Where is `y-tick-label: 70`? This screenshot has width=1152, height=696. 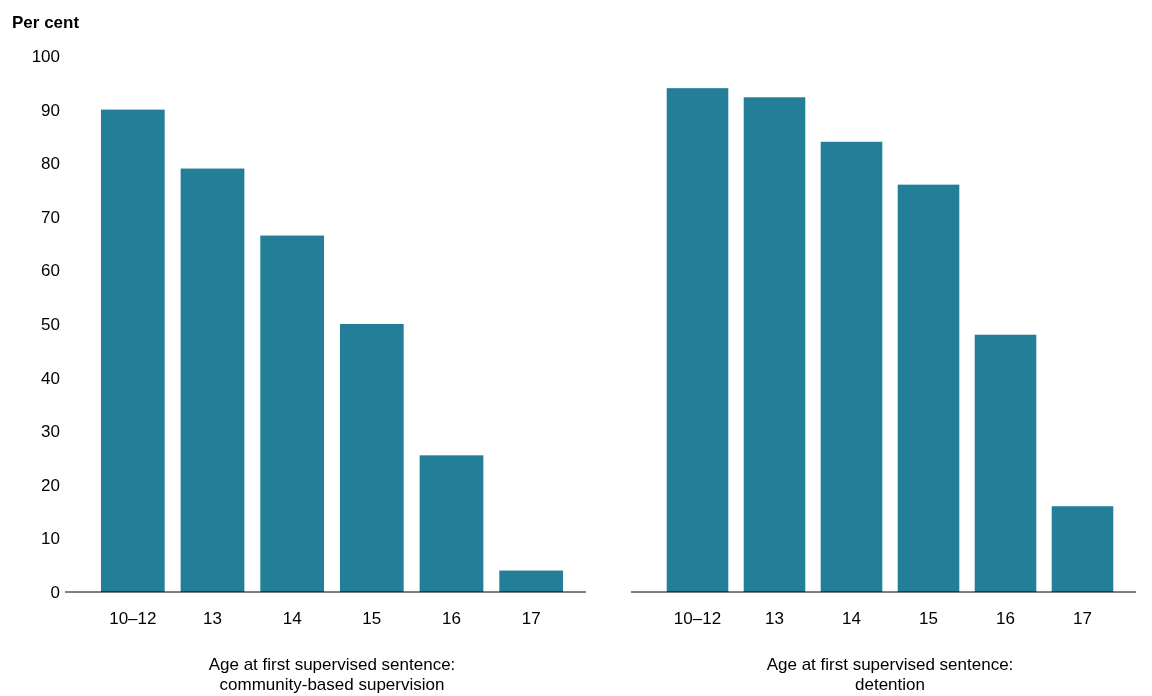 y-tick-label: 70 is located at coordinates (50, 217).